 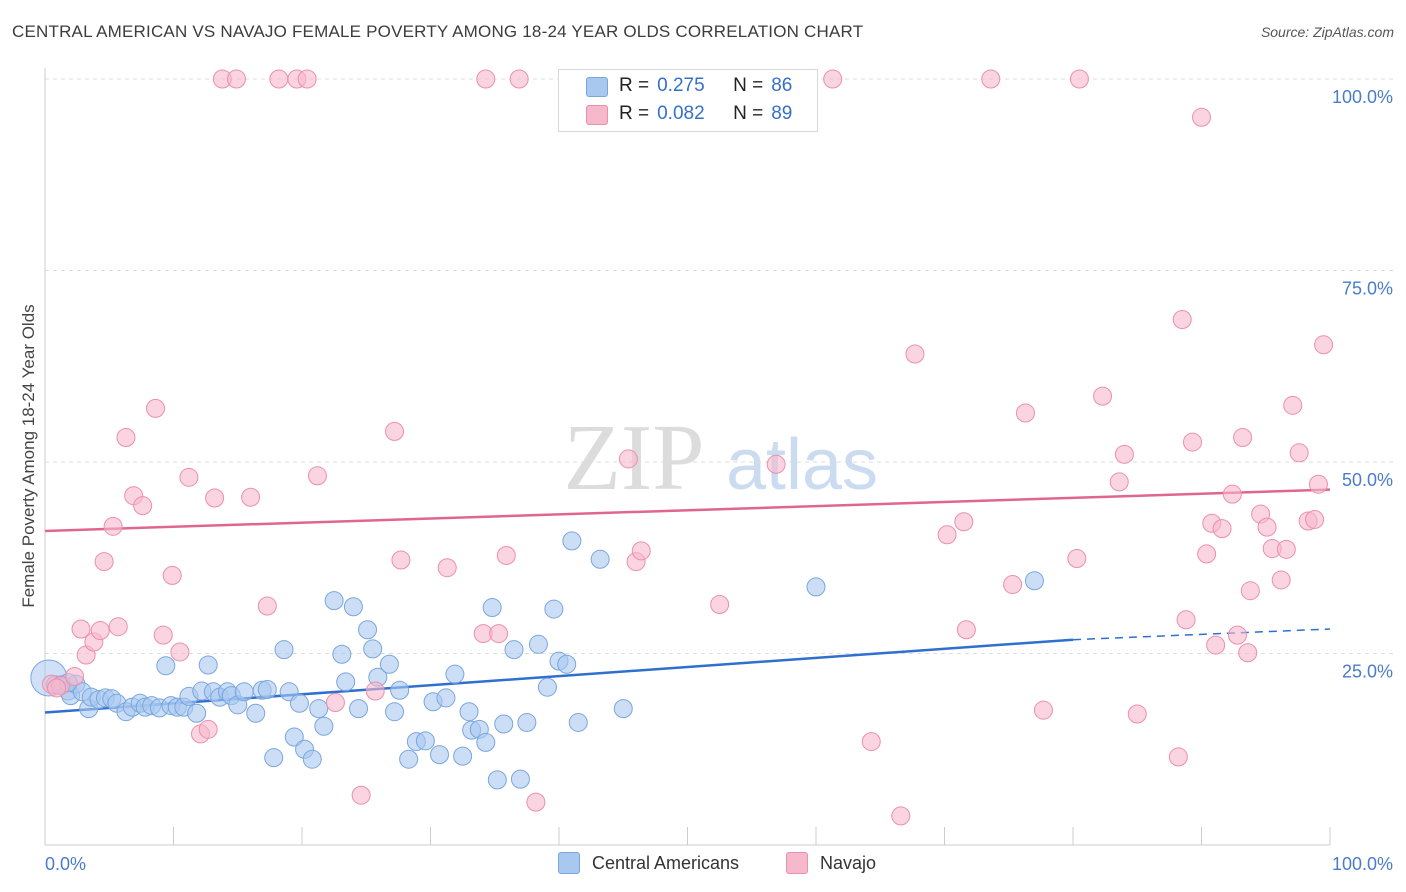 What do you see at coordinates (688, 100) in the screenshot?
I see `stats-legend: R = 0.275 N = 86 R = 0.082 N = 89` at bounding box center [688, 100].